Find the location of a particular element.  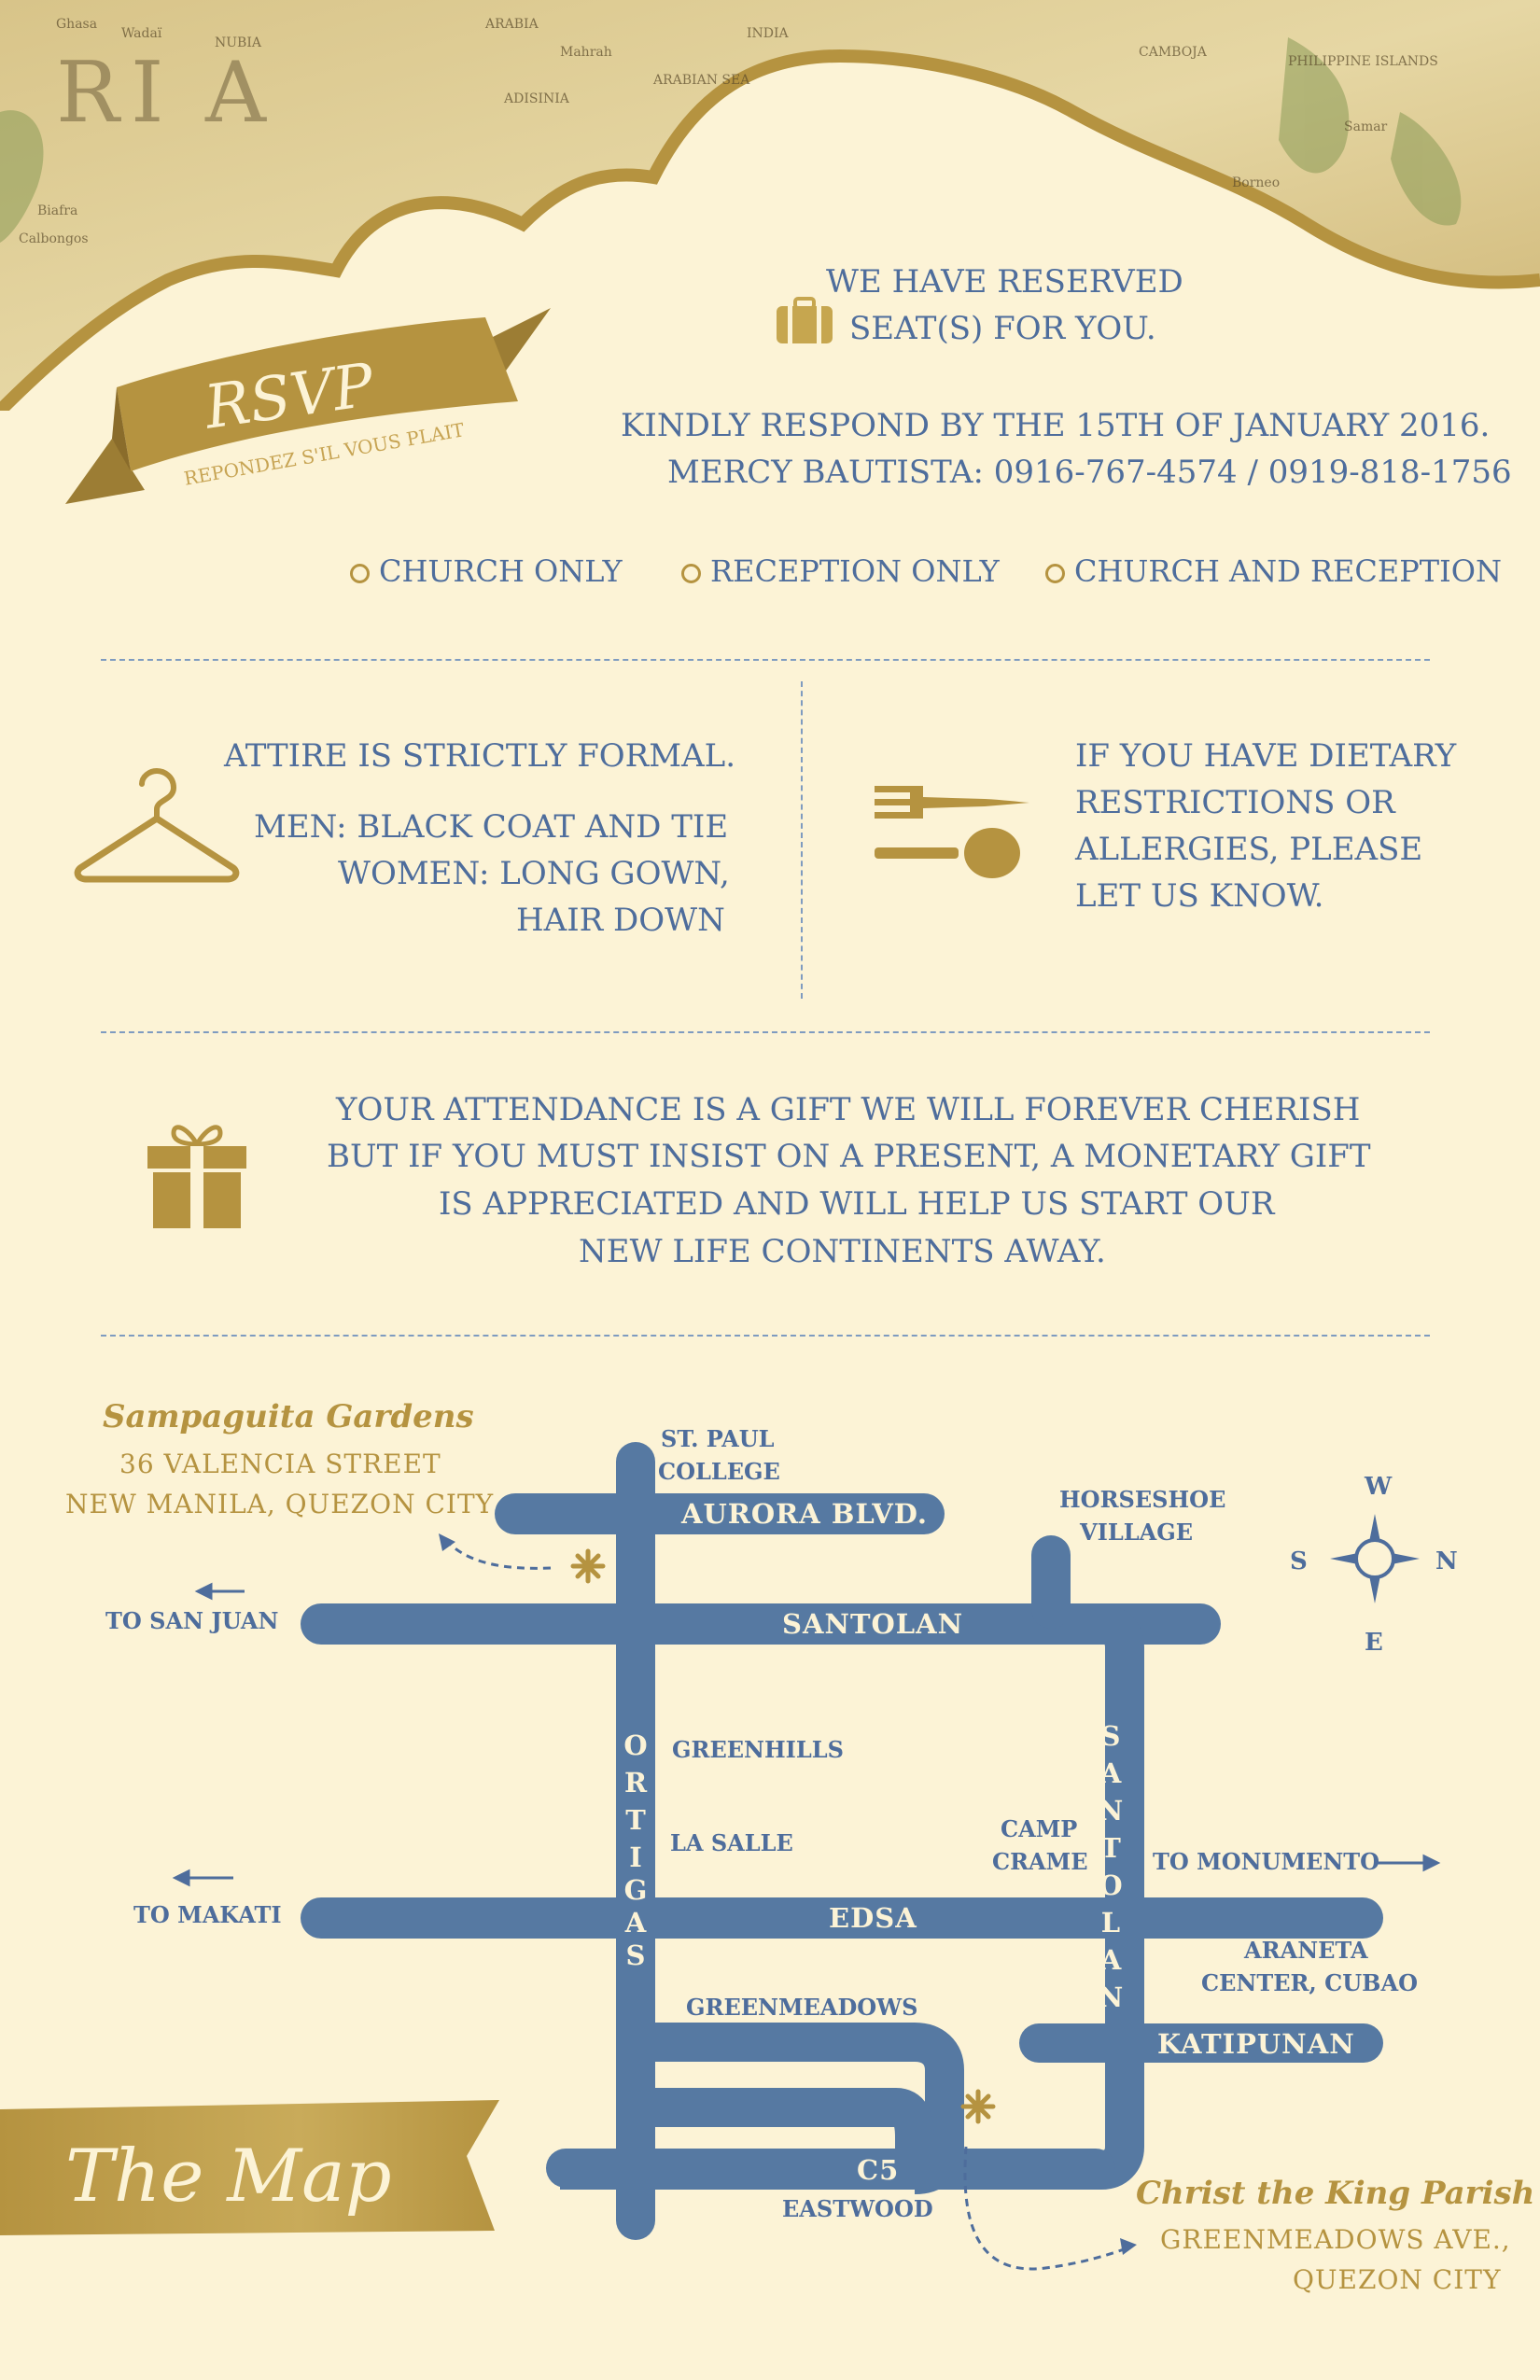

option-reception-only: RECEPTION ONLY is located at coordinates (840, 571).